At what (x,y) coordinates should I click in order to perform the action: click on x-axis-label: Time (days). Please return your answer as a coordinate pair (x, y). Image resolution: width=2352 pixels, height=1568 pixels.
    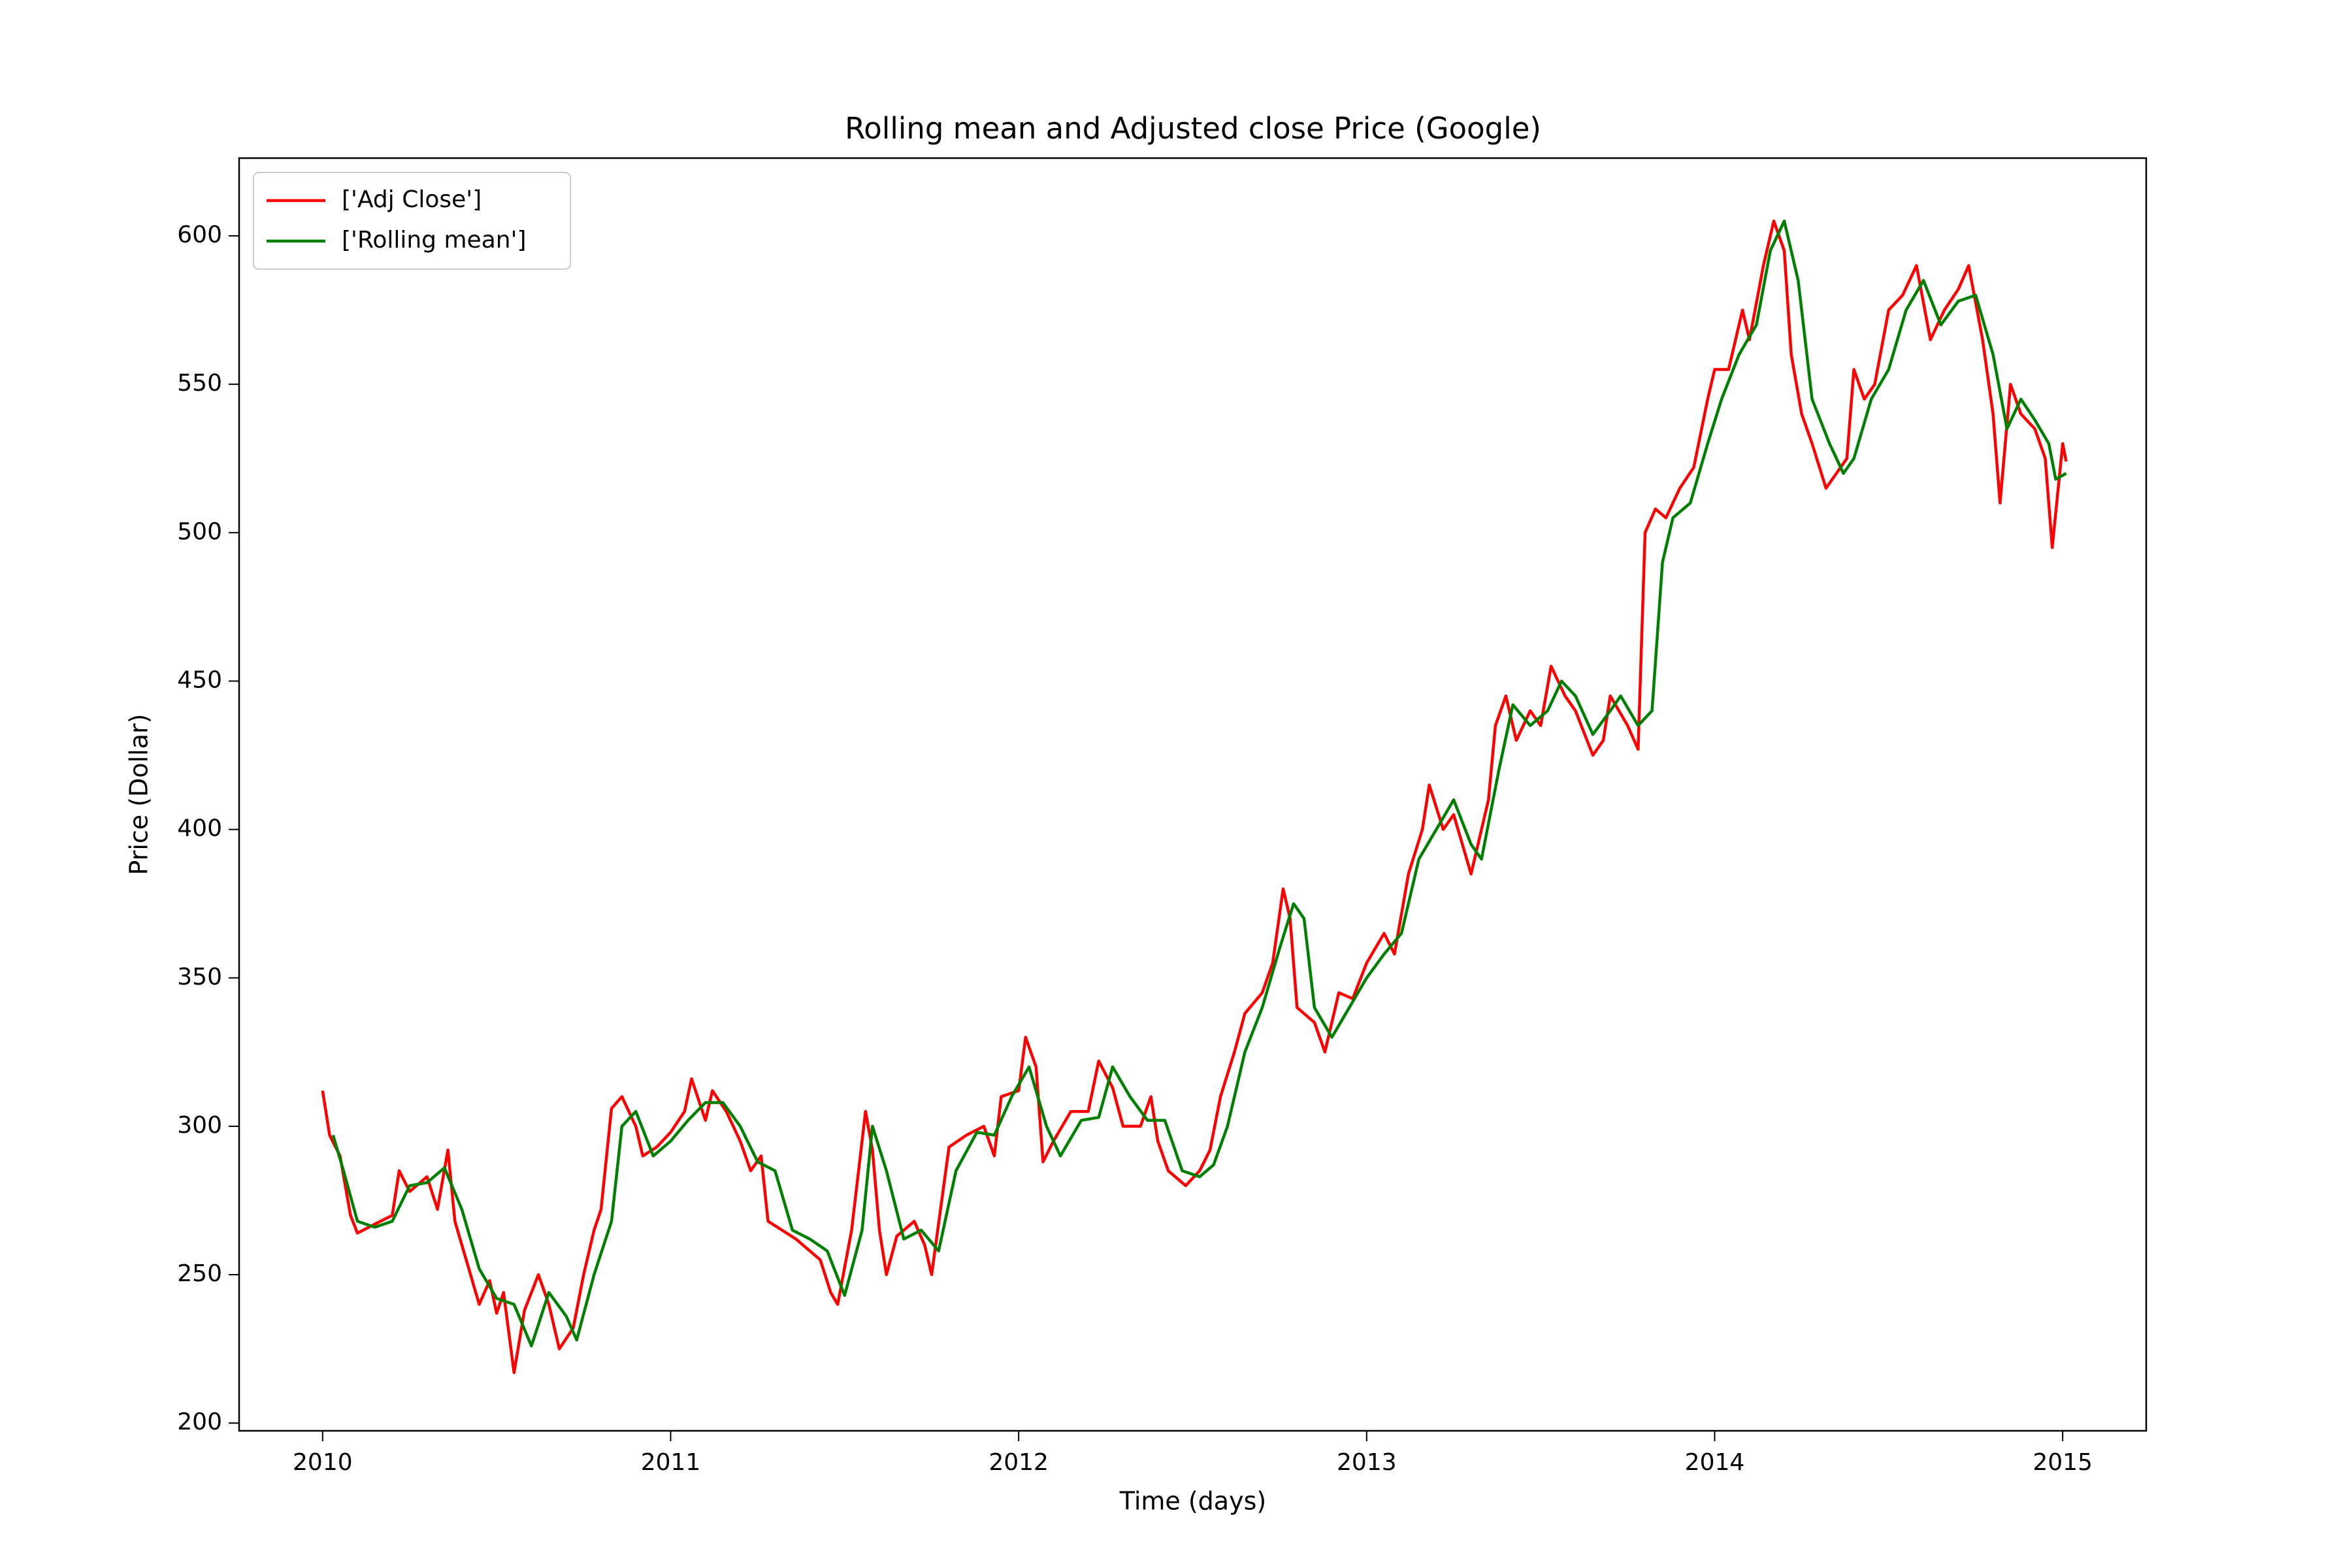
    Looking at the image, I should click on (1192, 1501).